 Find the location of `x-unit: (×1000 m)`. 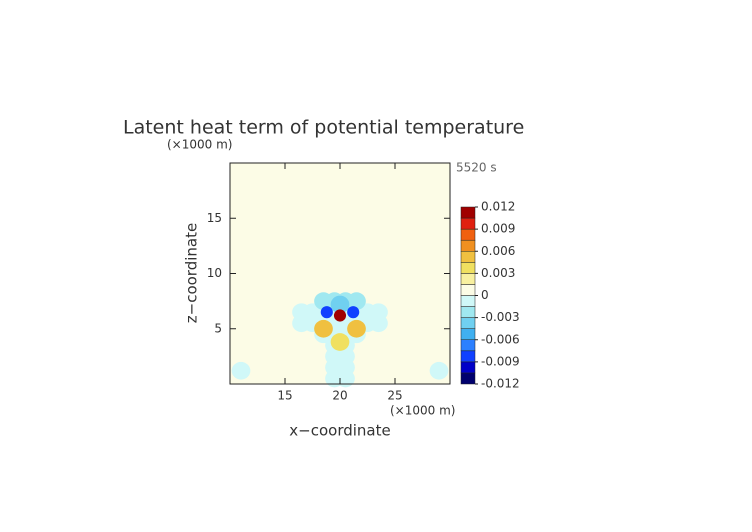

x-unit: (×1000 m) is located at coordinates (422, 411).